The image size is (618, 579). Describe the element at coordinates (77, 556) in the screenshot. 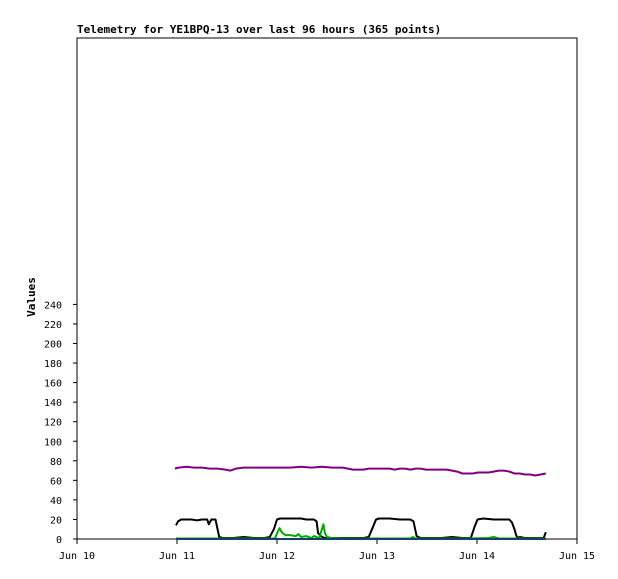

I see `x-tick-label: Jun 10` at that location.